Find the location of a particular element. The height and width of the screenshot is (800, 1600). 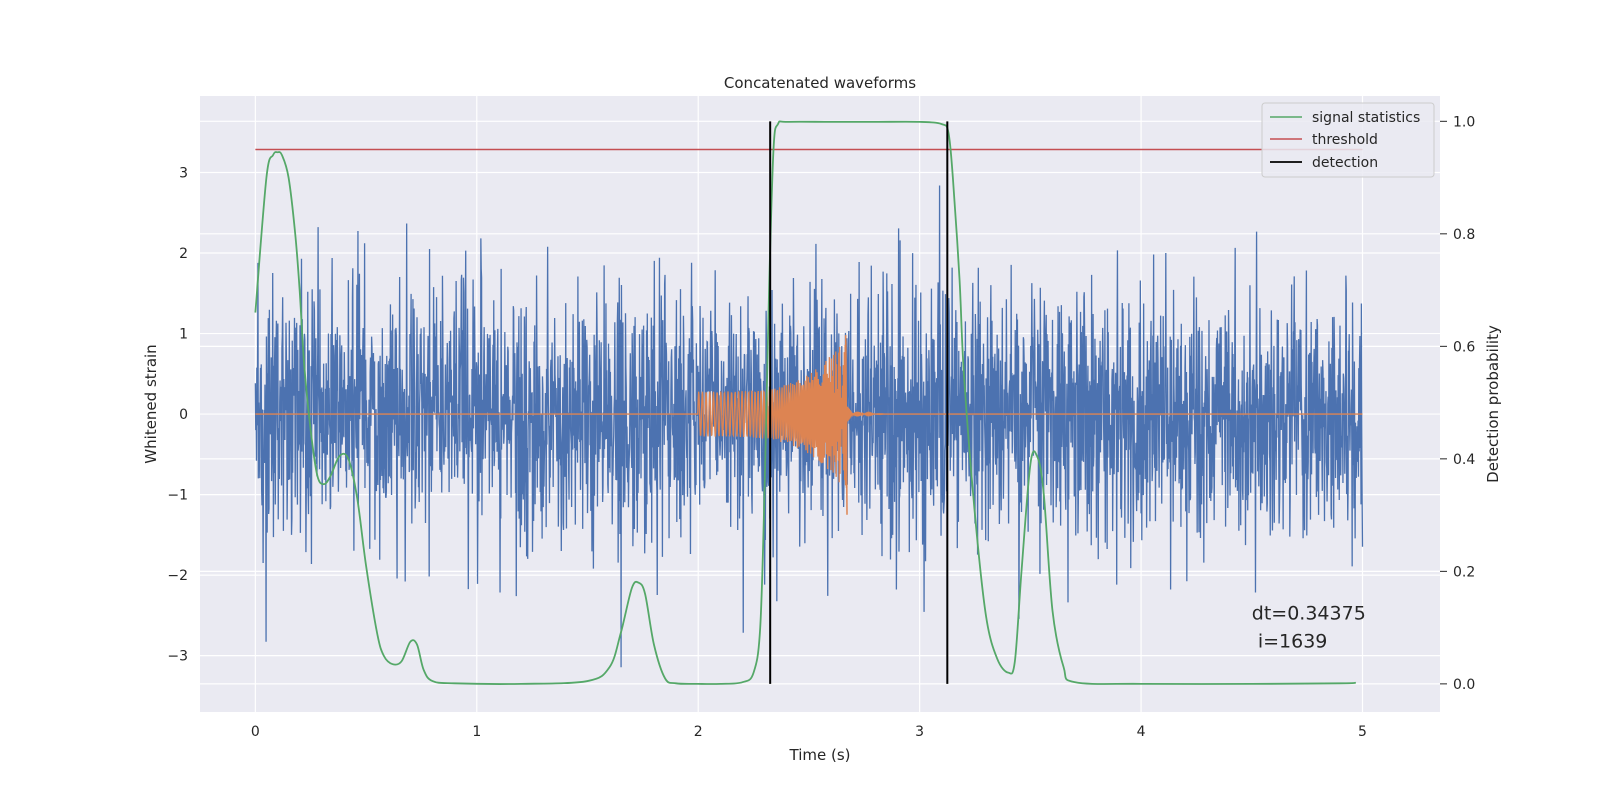

y2-tick-label: 0.4 is located at coordinates (1464, 460).